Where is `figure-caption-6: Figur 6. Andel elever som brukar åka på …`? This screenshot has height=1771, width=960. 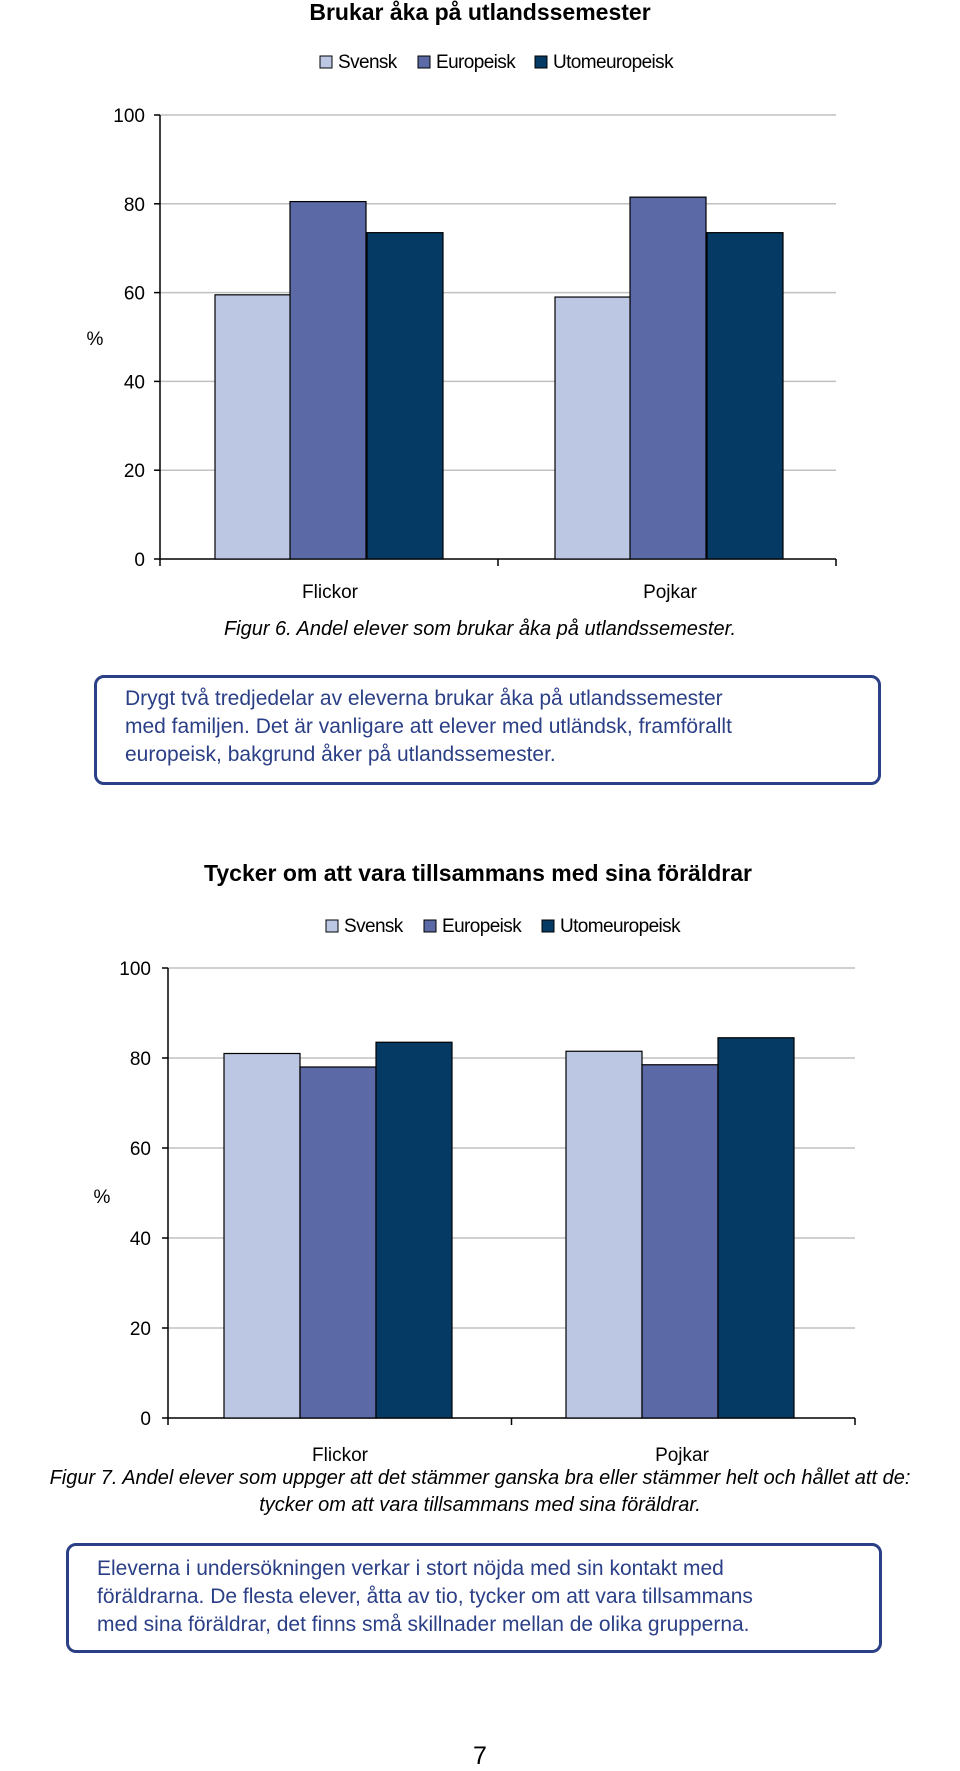 figure-caption-6: Figur 6. Andel elever som brukar åka på … is located at coordinates (480, 629).